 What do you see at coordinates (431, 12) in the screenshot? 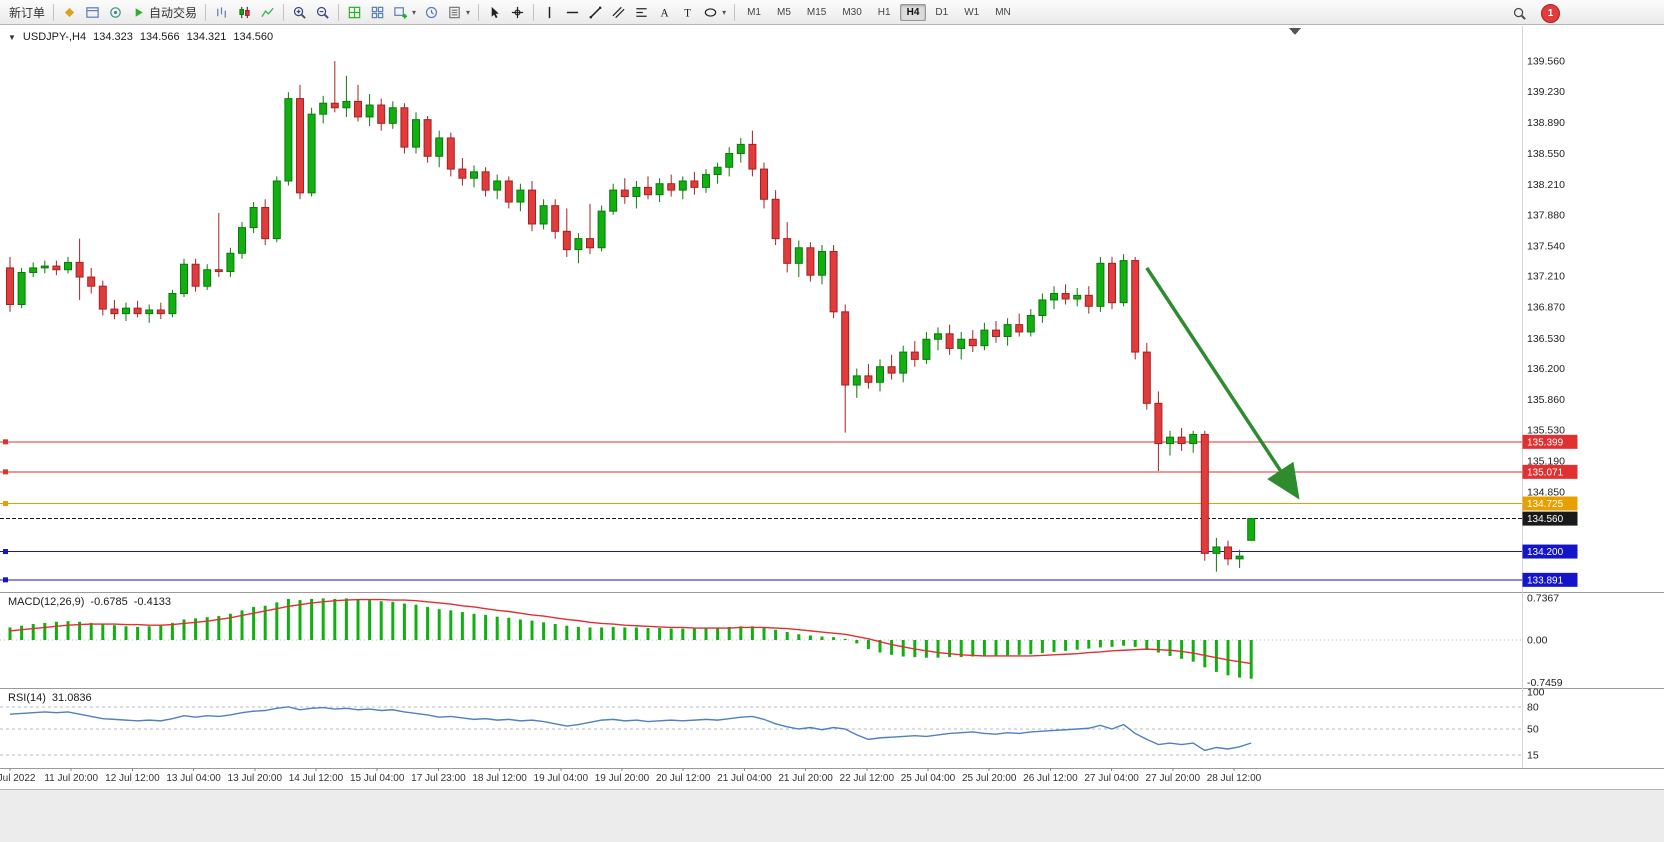
I see `period-clock-button` at bounding box center [431, 12].